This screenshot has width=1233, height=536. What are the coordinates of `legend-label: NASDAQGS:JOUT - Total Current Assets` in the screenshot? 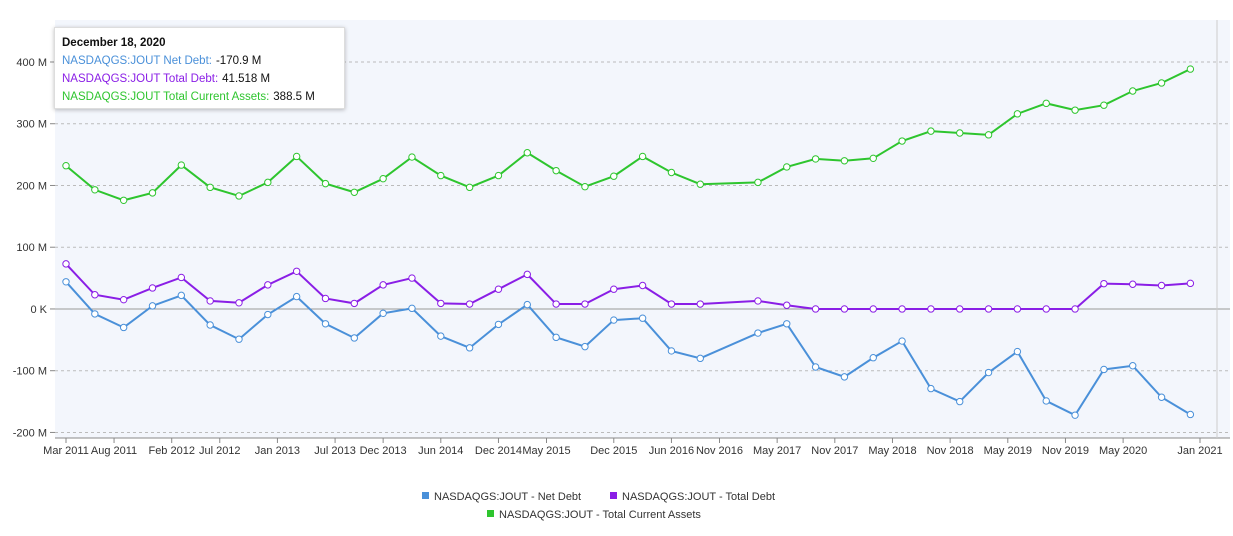 It's located at (600, 515).